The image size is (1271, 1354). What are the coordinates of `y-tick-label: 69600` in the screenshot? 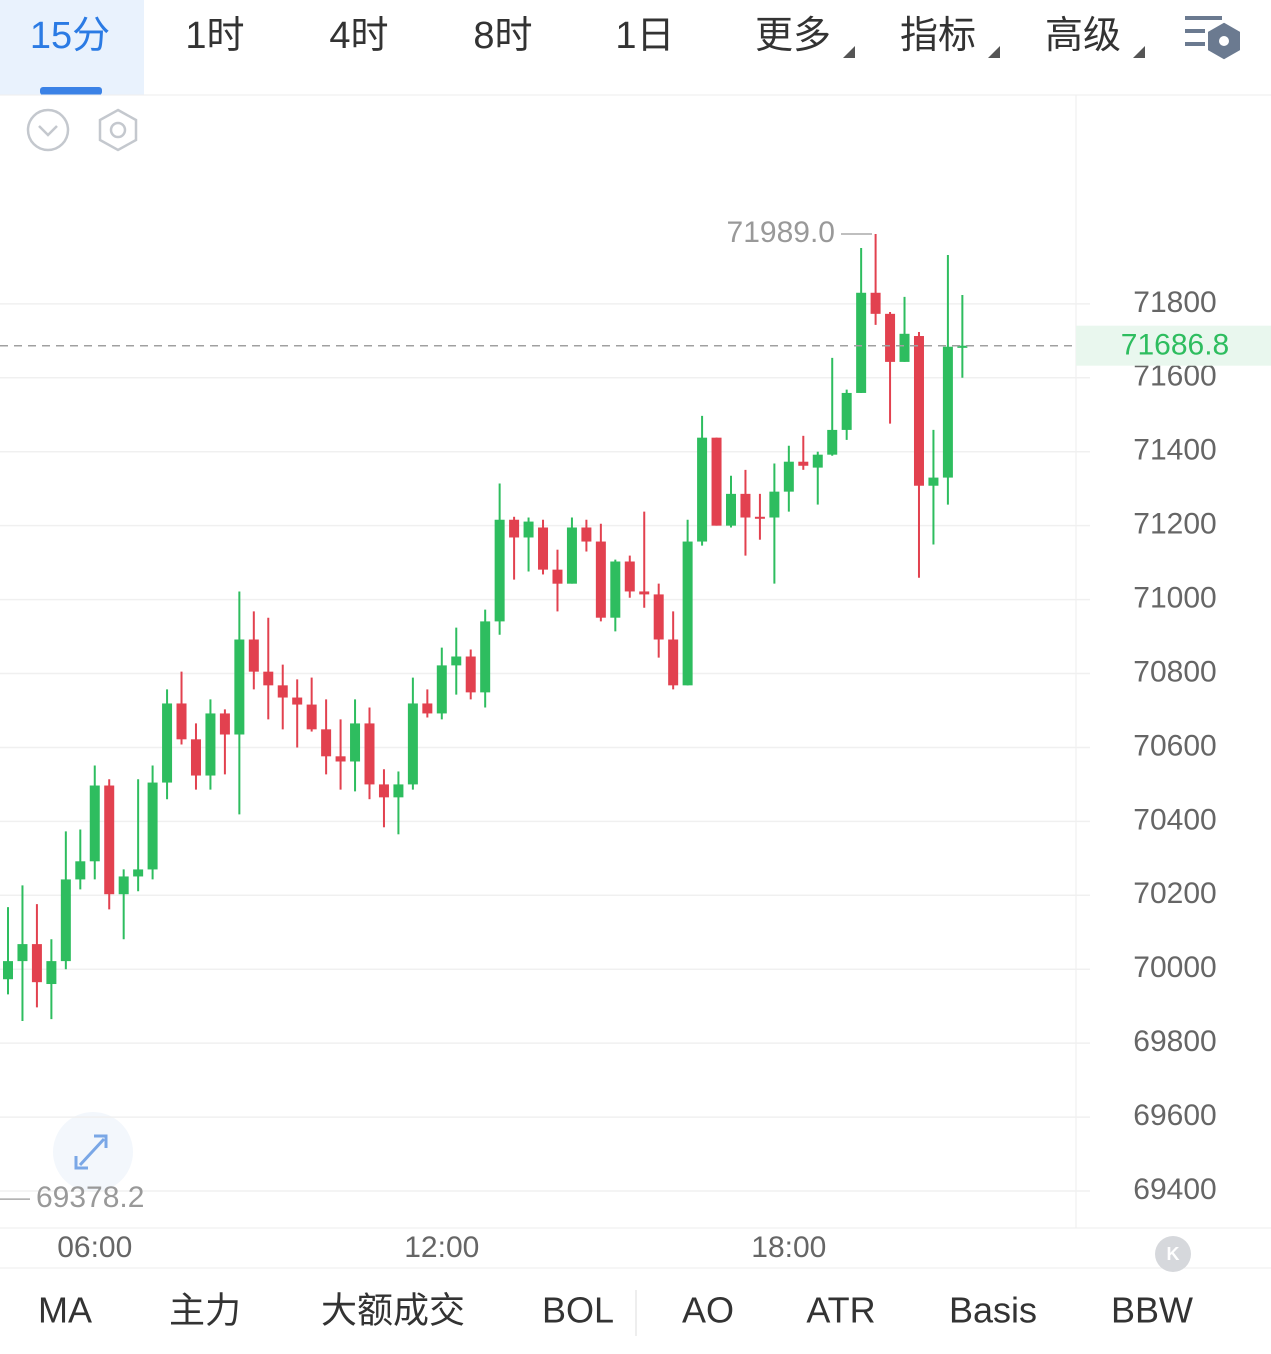 It's located at (1174, 1115).